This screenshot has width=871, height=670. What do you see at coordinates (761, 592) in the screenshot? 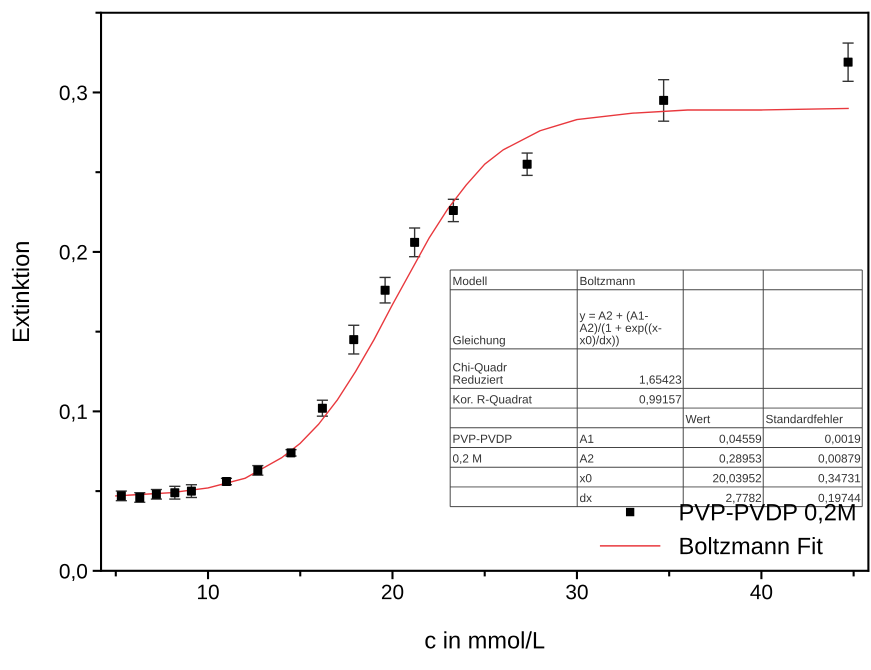
I see `x-tick-label: 40` at bounding box center [761, 592].